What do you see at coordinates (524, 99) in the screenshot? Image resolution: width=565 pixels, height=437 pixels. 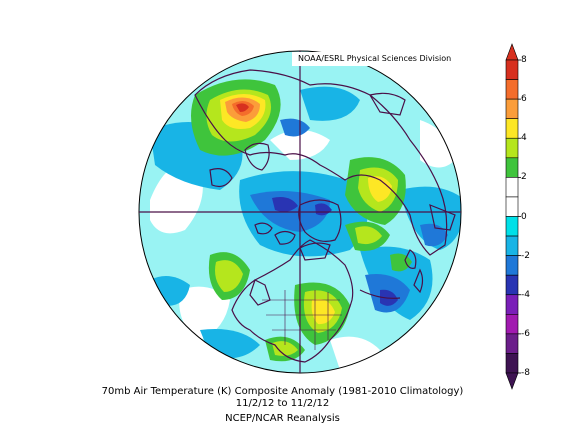 I see `color-bar-tick-label: 6` at bounding box center [524, 99].